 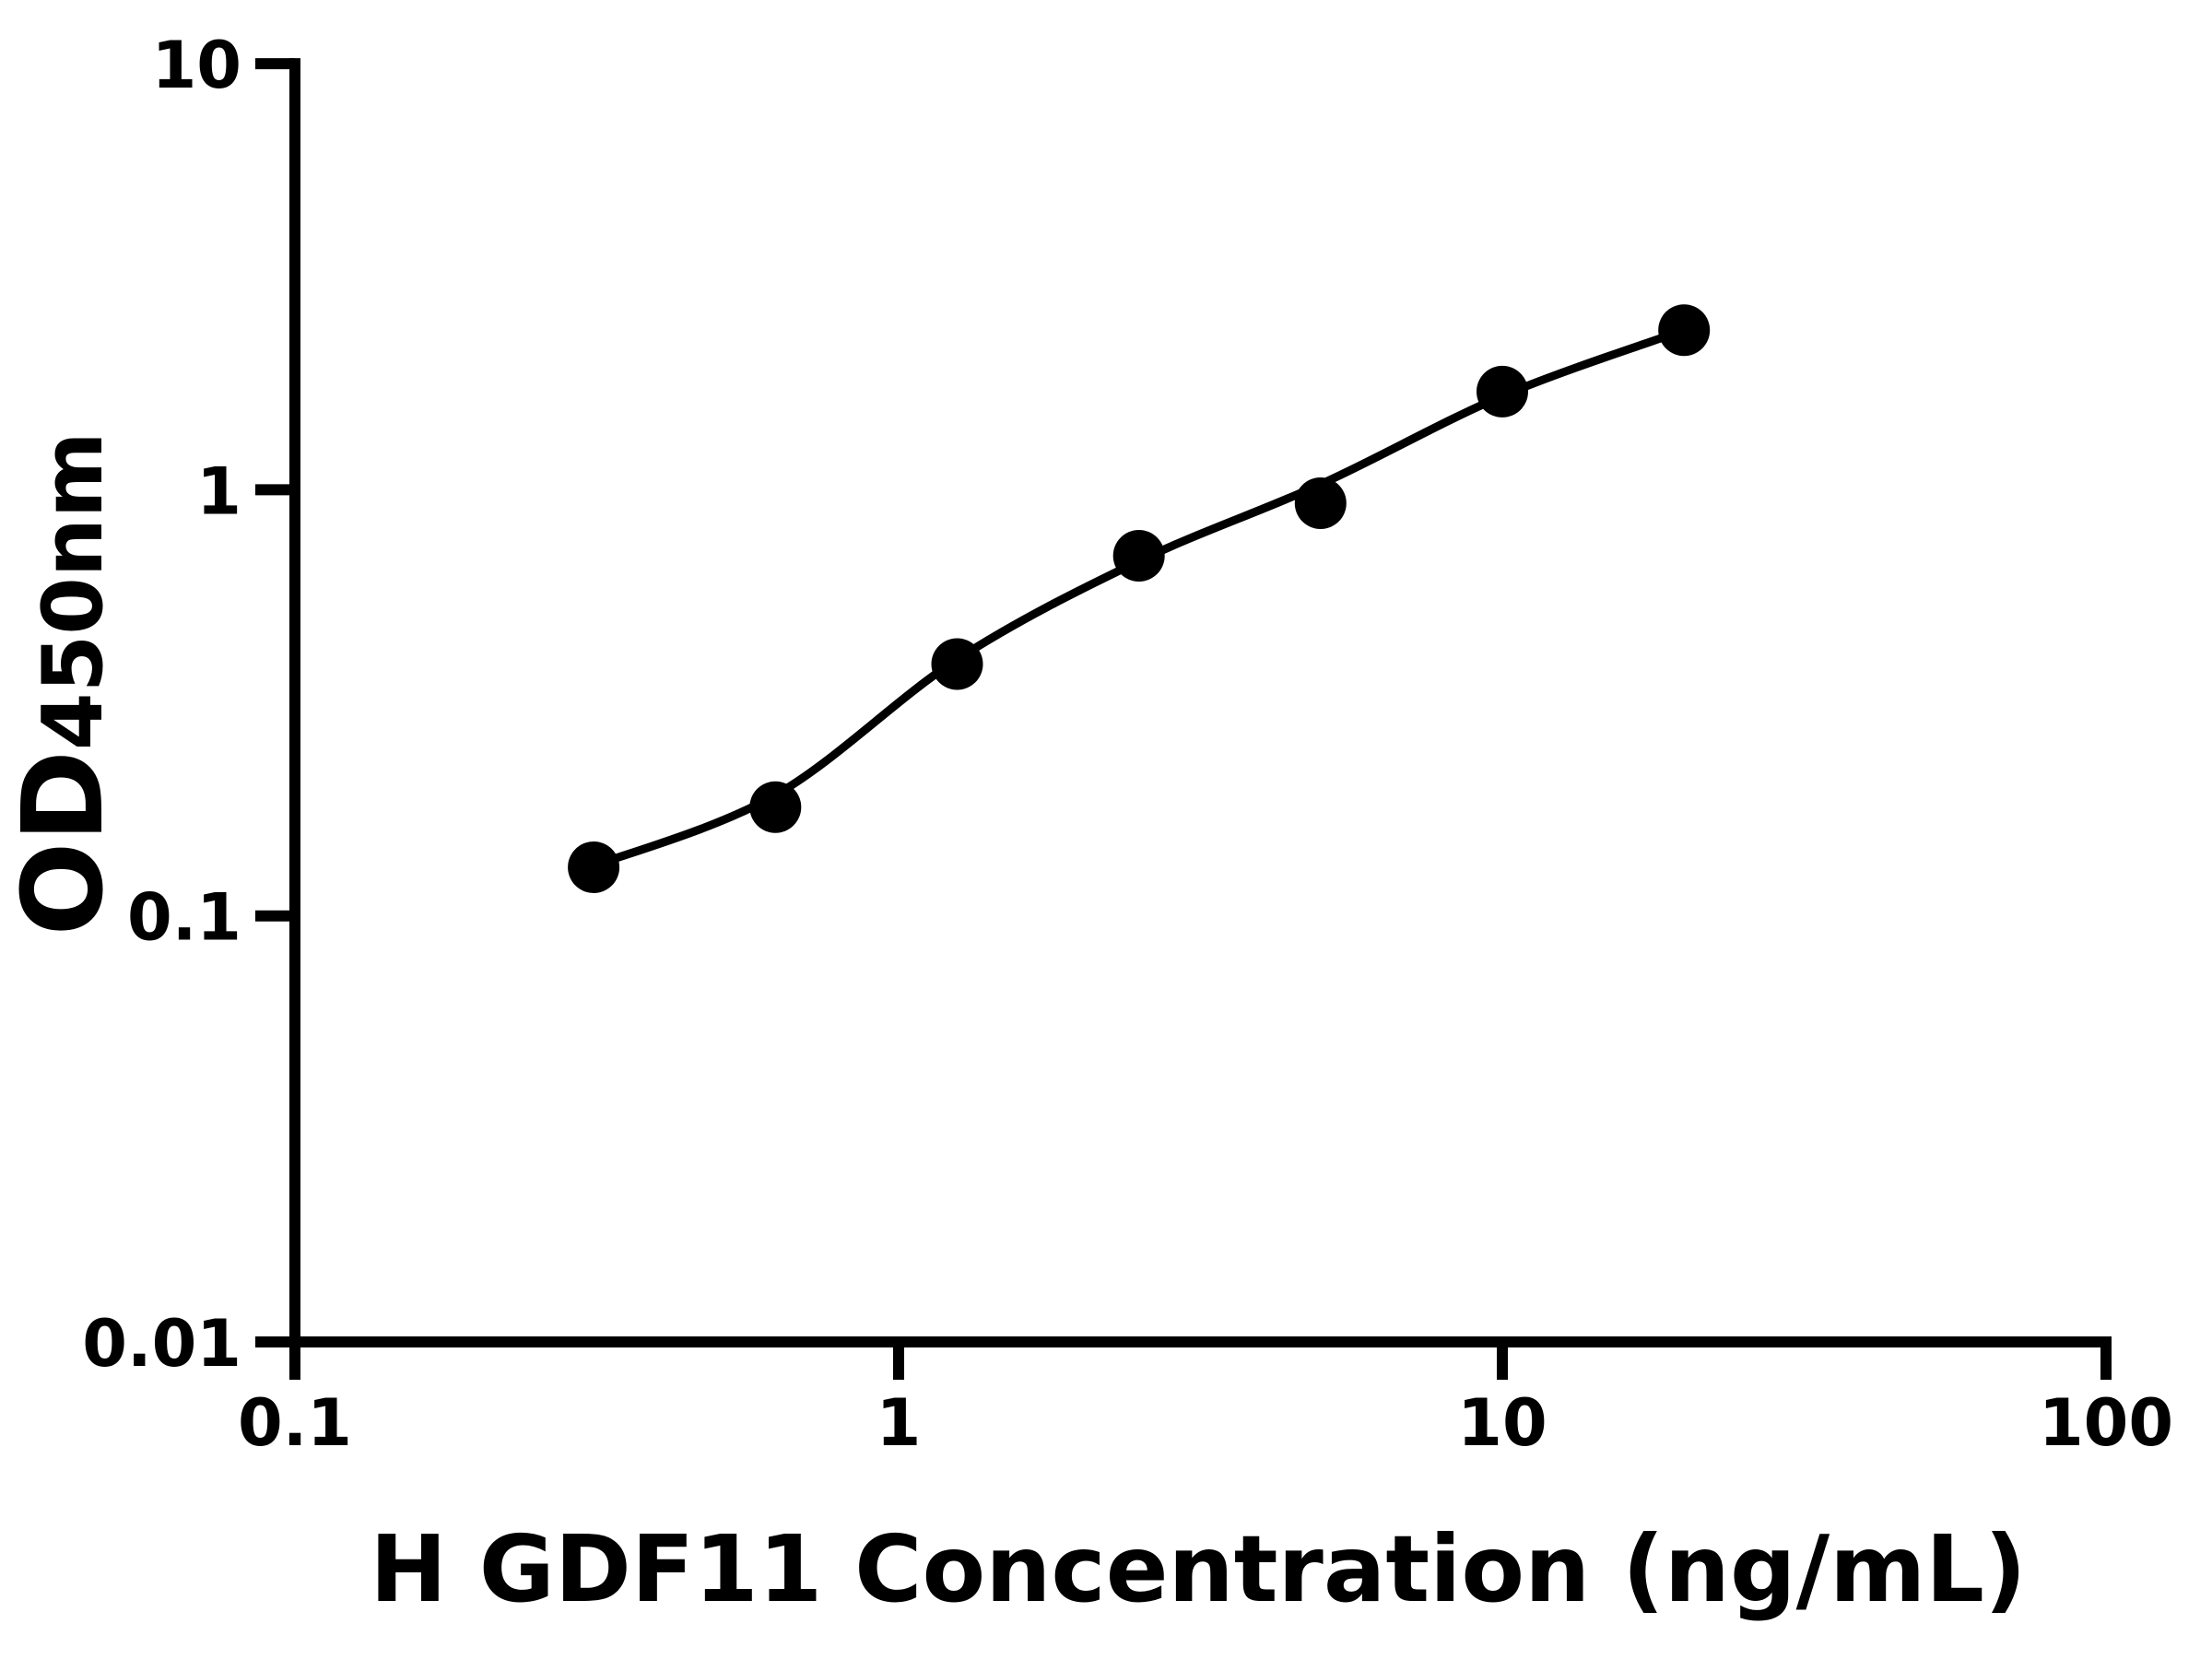 What do you see at coordinates (196, 65) in the screenshot?
I see `y-tick-label: 10` at bounding box center [196, 65].